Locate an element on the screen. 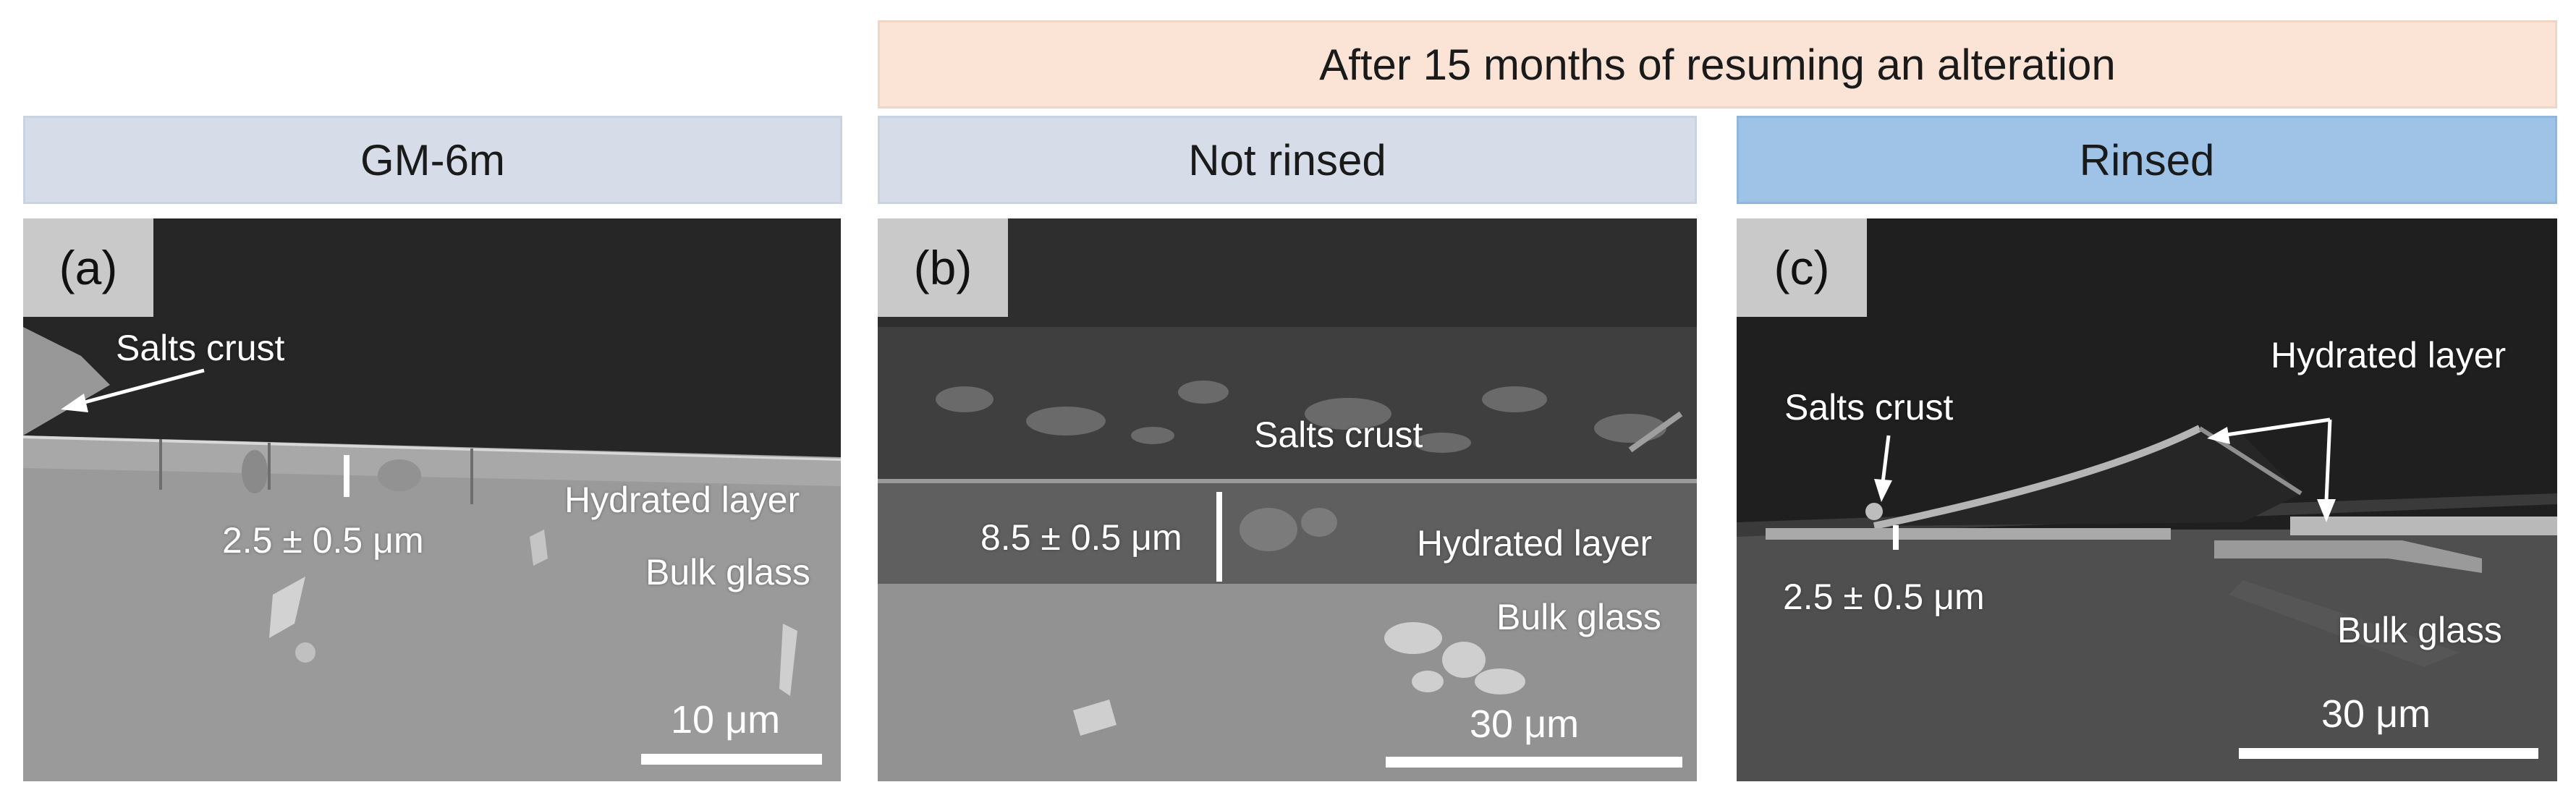  thickness-label: 8.5 ± 0.5 μm is located at coordinates (1081, 537).